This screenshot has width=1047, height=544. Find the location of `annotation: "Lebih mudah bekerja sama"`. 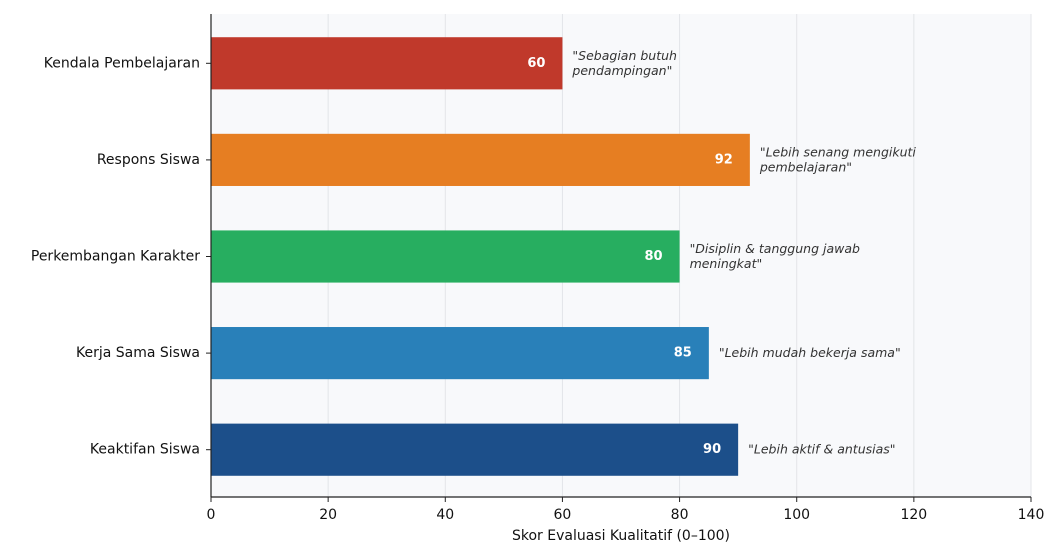

annotation: "Lebih mudah bekerja sama" is located at coordinates (810, 352).